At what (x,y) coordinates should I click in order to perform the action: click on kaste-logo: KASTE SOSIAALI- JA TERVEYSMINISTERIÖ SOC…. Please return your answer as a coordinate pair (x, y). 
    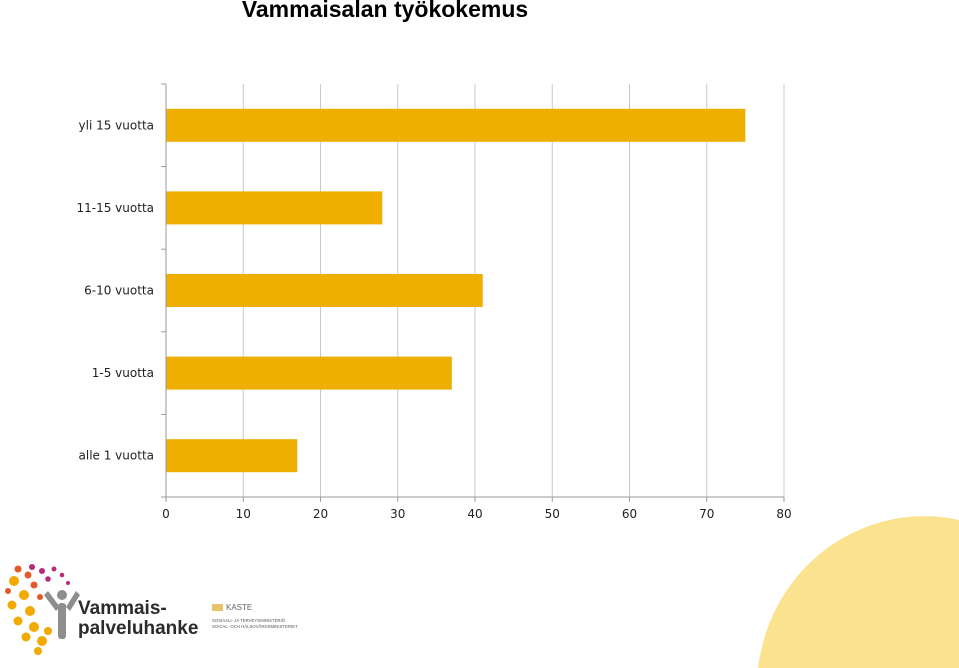
    Looking at the image, I should click on (267, 616).